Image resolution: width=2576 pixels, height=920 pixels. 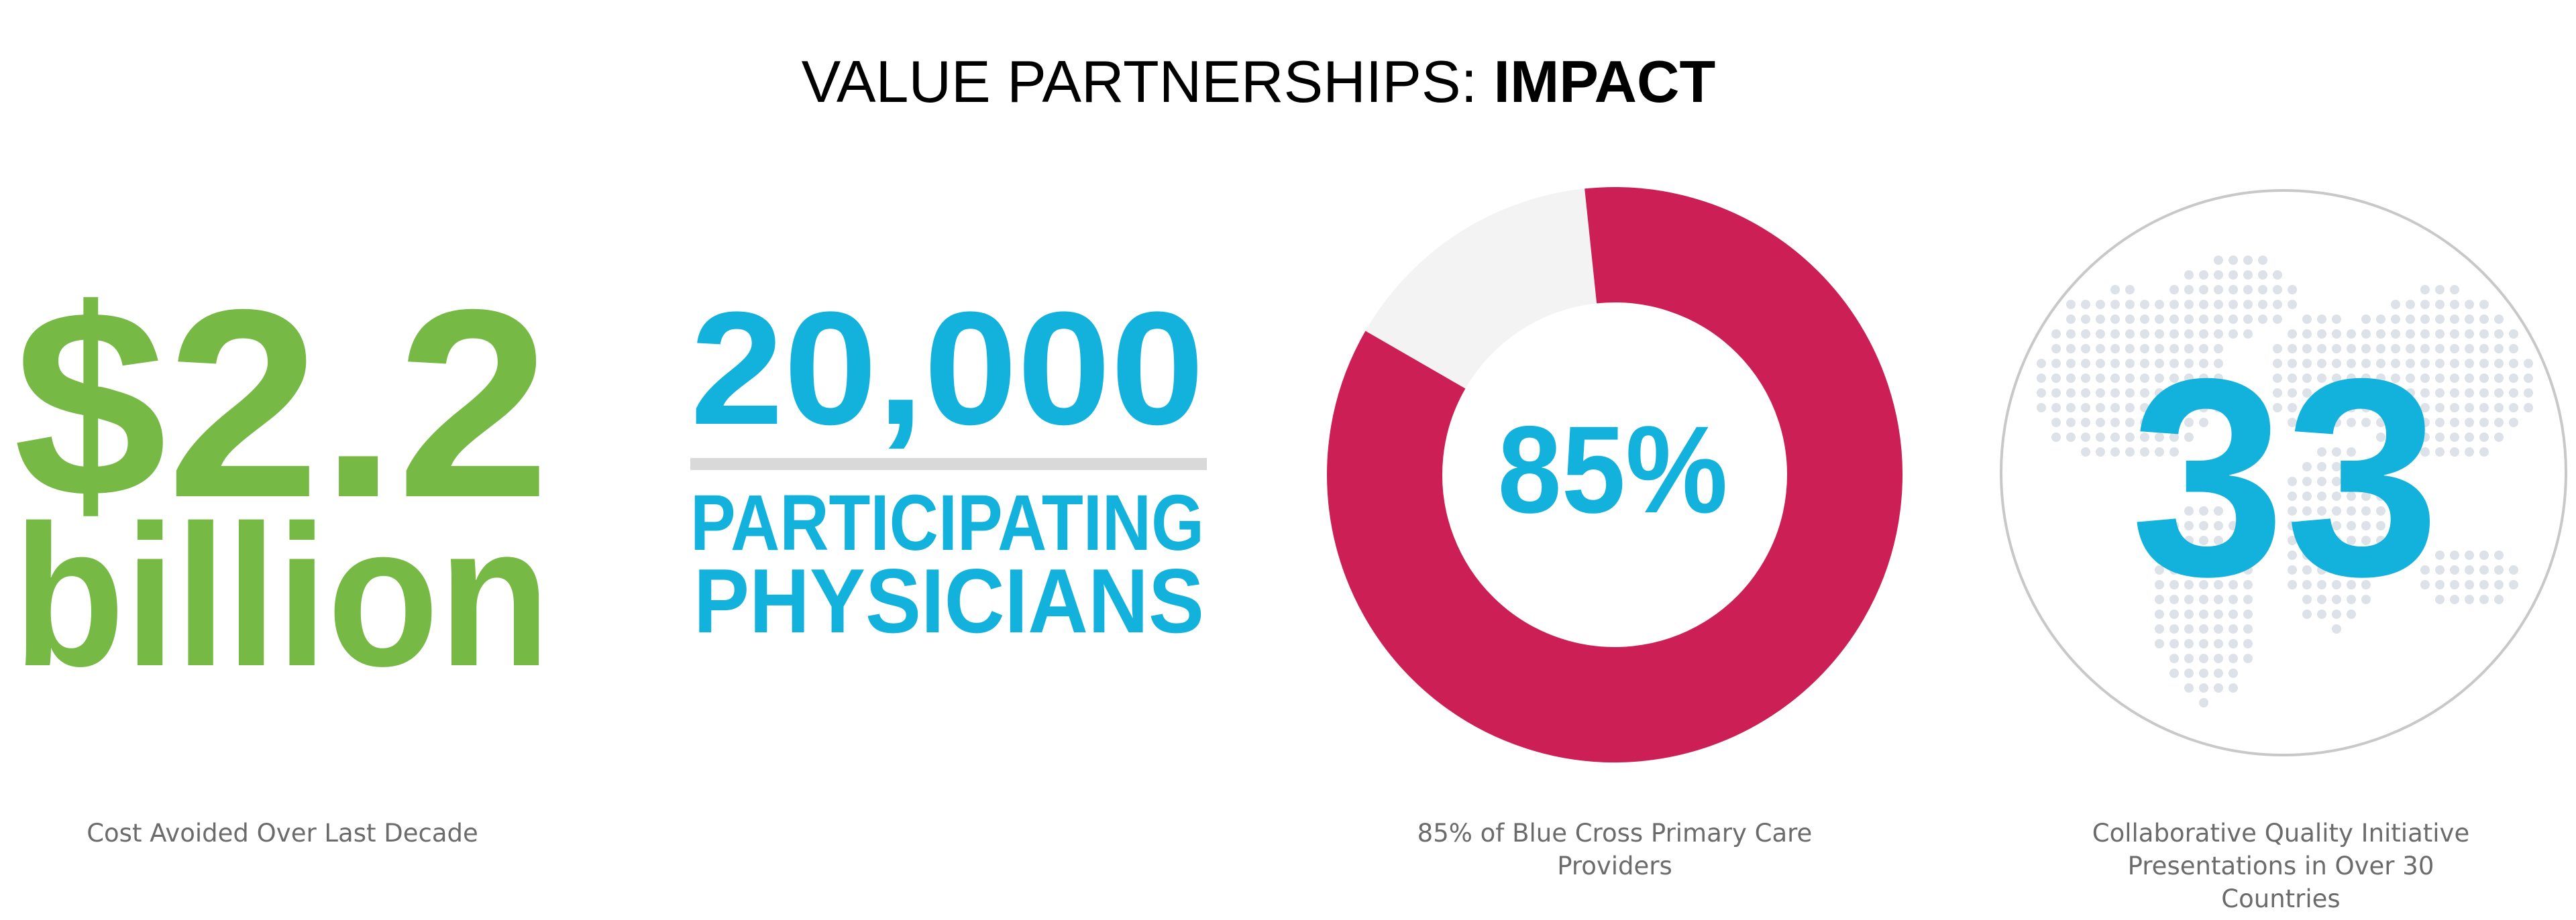 I want to click on cost-unit: billion, so click(x=281, y=595).